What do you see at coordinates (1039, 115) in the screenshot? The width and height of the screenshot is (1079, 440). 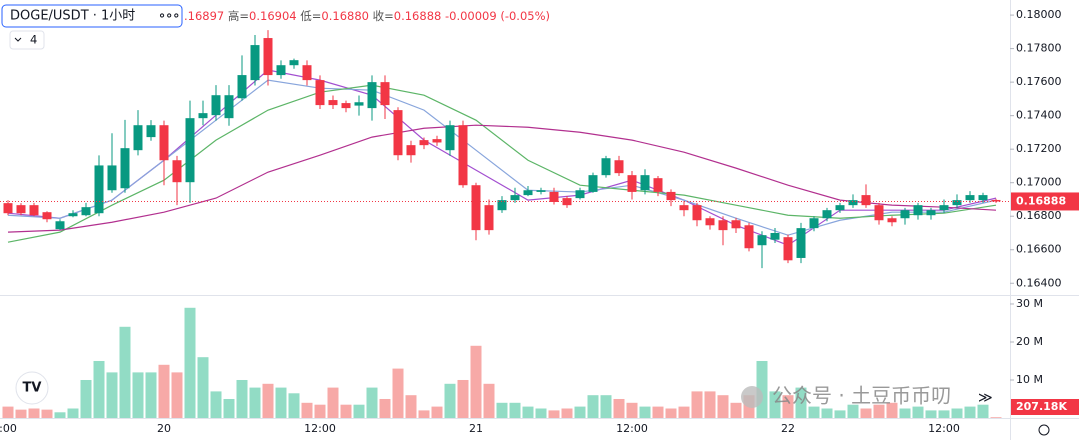 I see `y-tick-label: 0.17400` at bounding box center [1039, 115].